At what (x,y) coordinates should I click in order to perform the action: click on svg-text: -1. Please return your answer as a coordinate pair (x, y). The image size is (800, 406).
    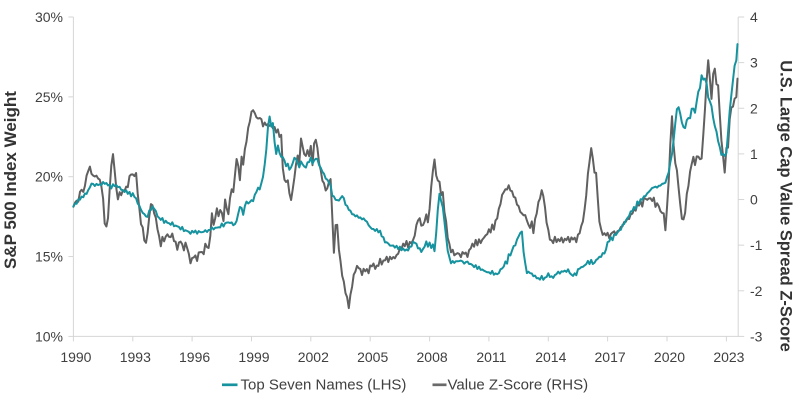
    Looking at the image, I should click on (756, 245).